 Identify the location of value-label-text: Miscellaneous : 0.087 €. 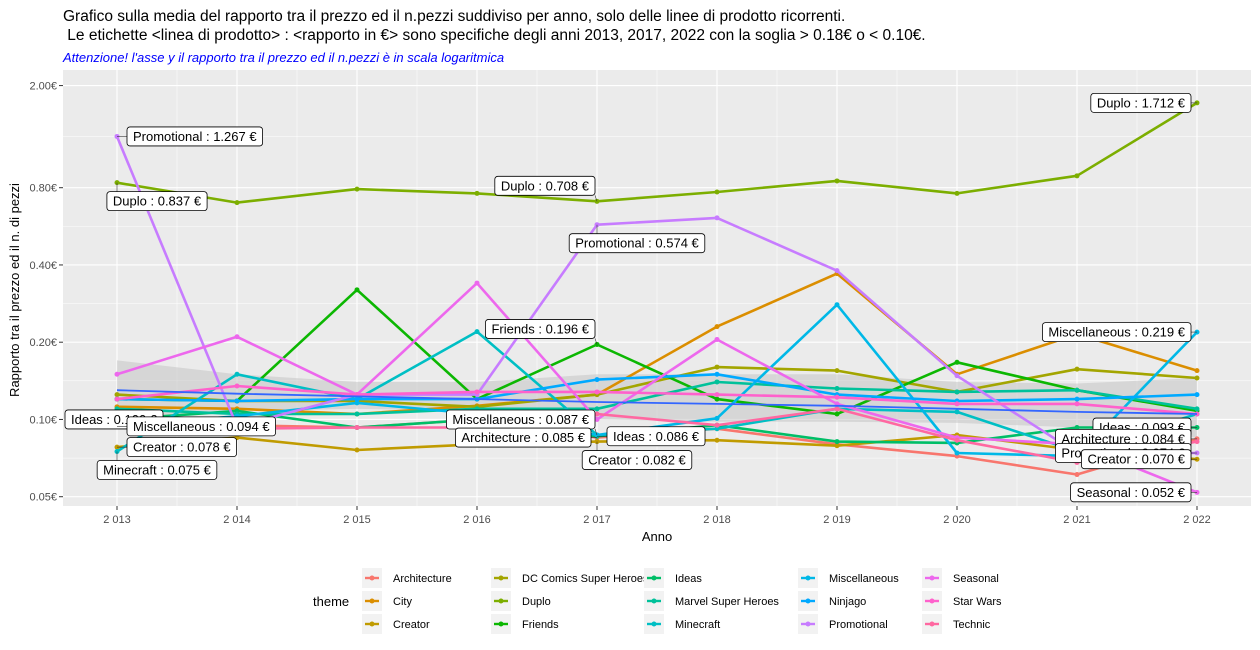
(520, 419).